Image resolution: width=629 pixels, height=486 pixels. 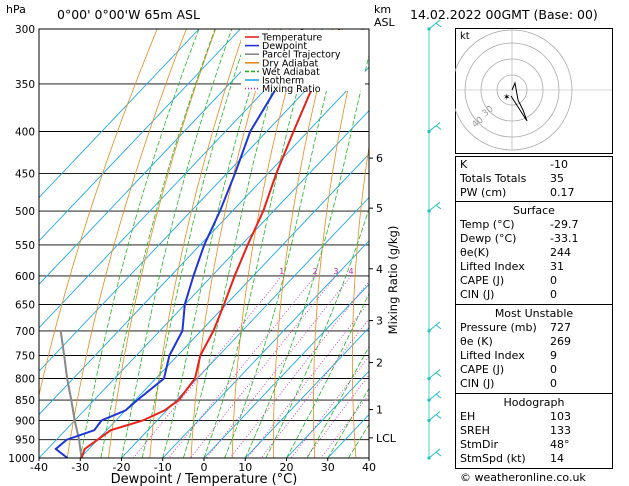 What do you see at coordinates (534, 356) in the screenshot?
I see `unstable-row: Lifted Index 9` at bounding box center [534, 356].